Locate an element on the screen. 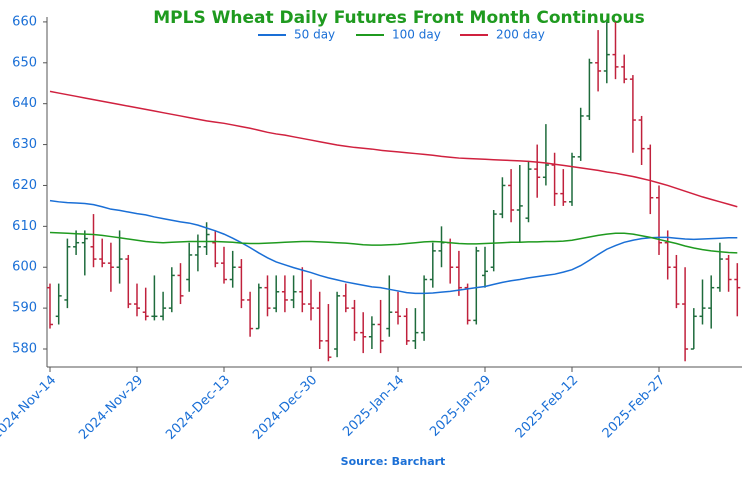  x-tick-label: 2024-Dec-30 is located at coordinates (285, 408).